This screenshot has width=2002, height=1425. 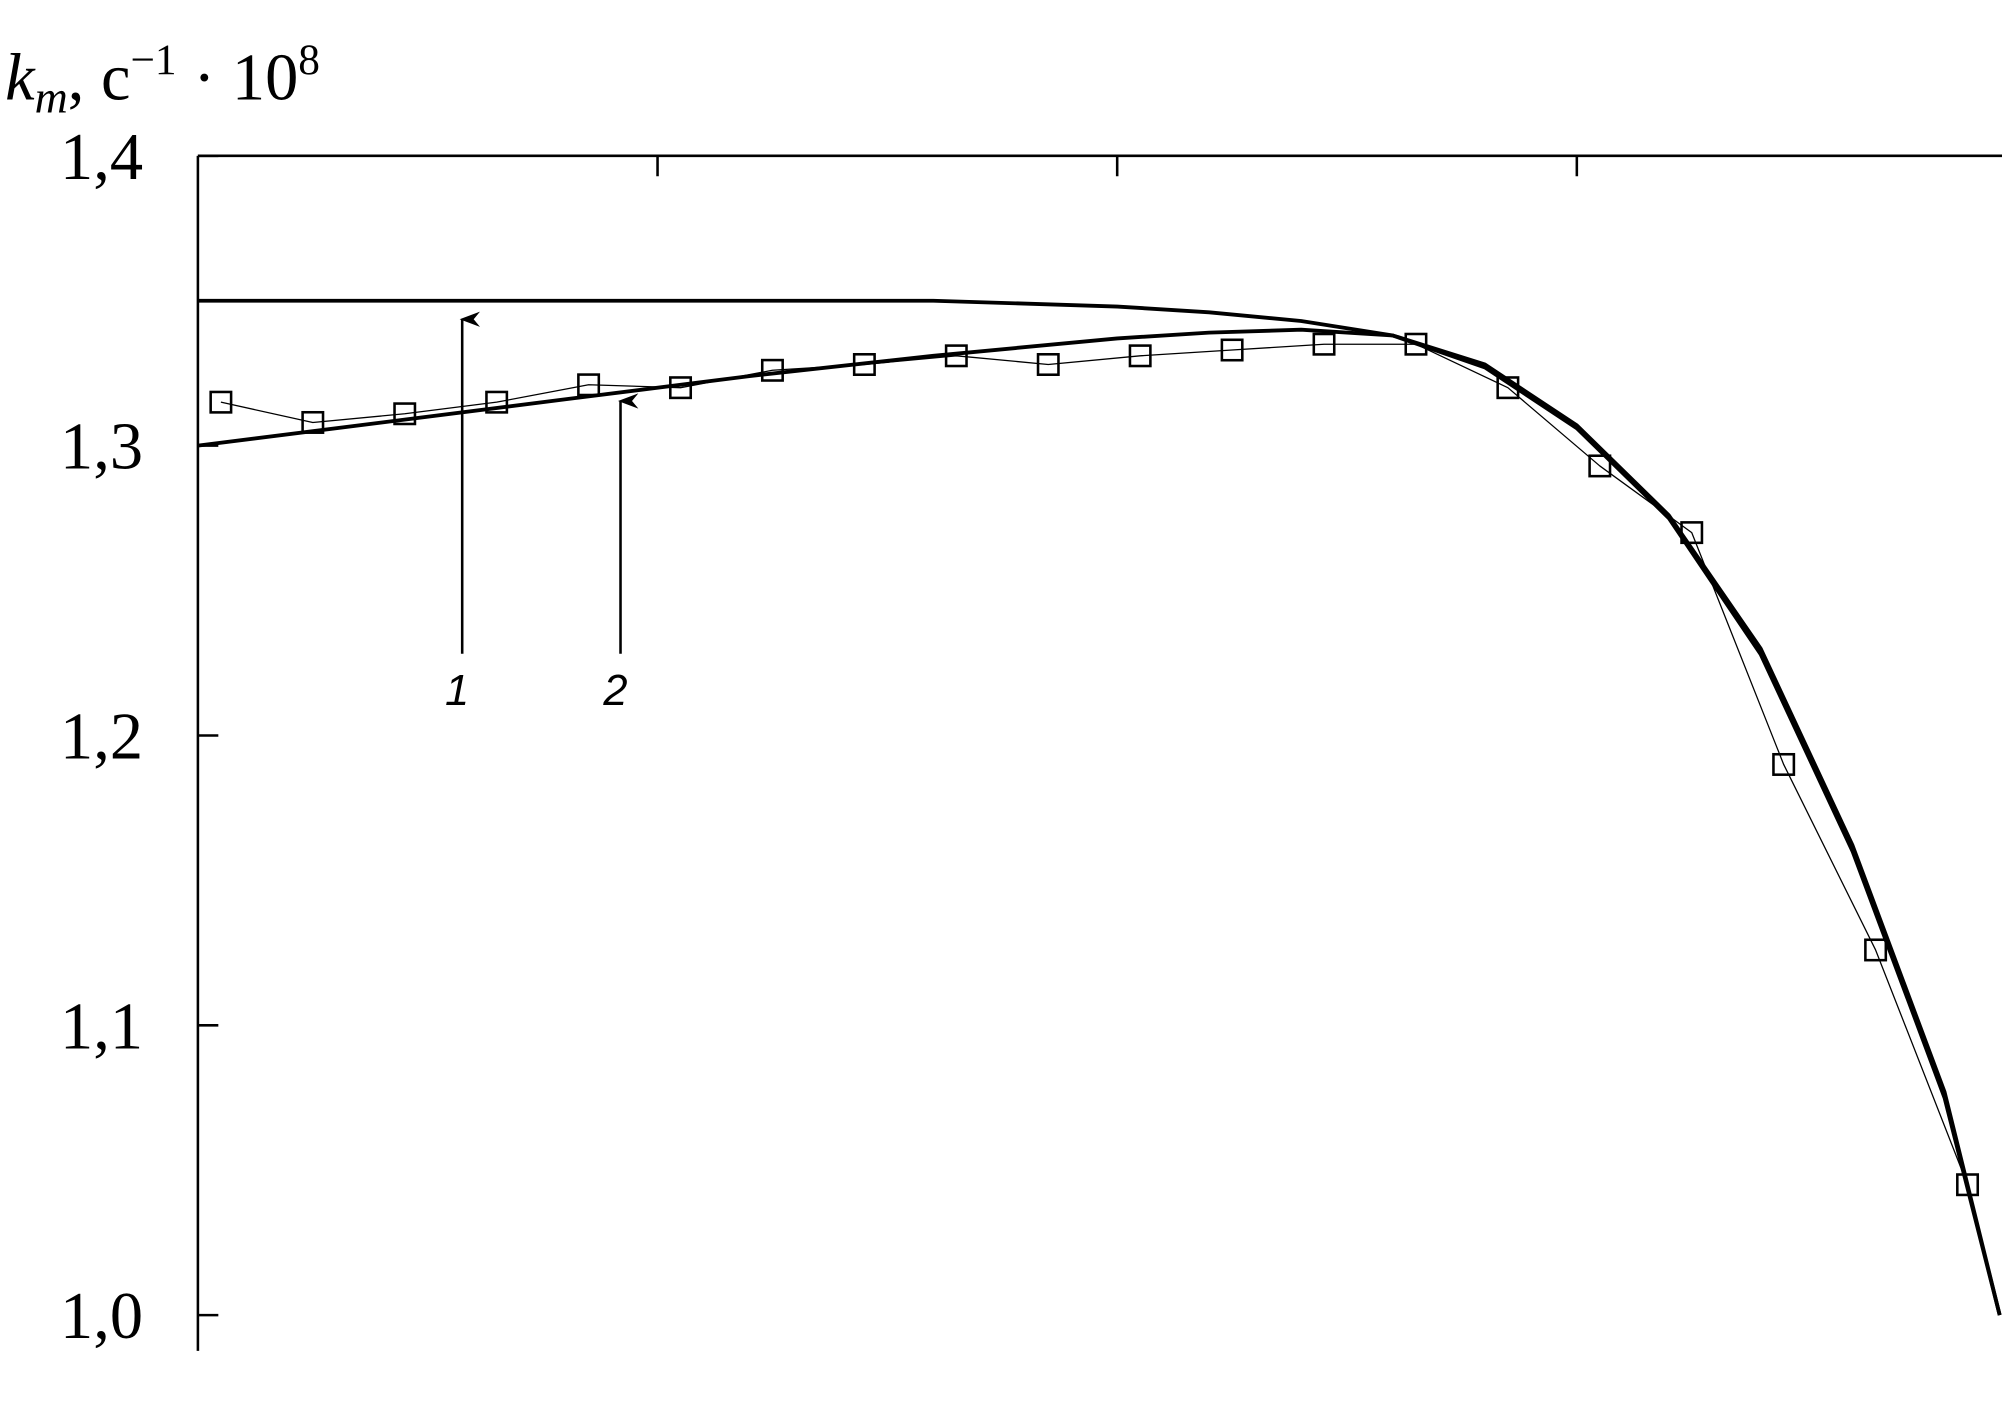 I want to click on y-tick-label: 1,4, so click(x=101, y=157).